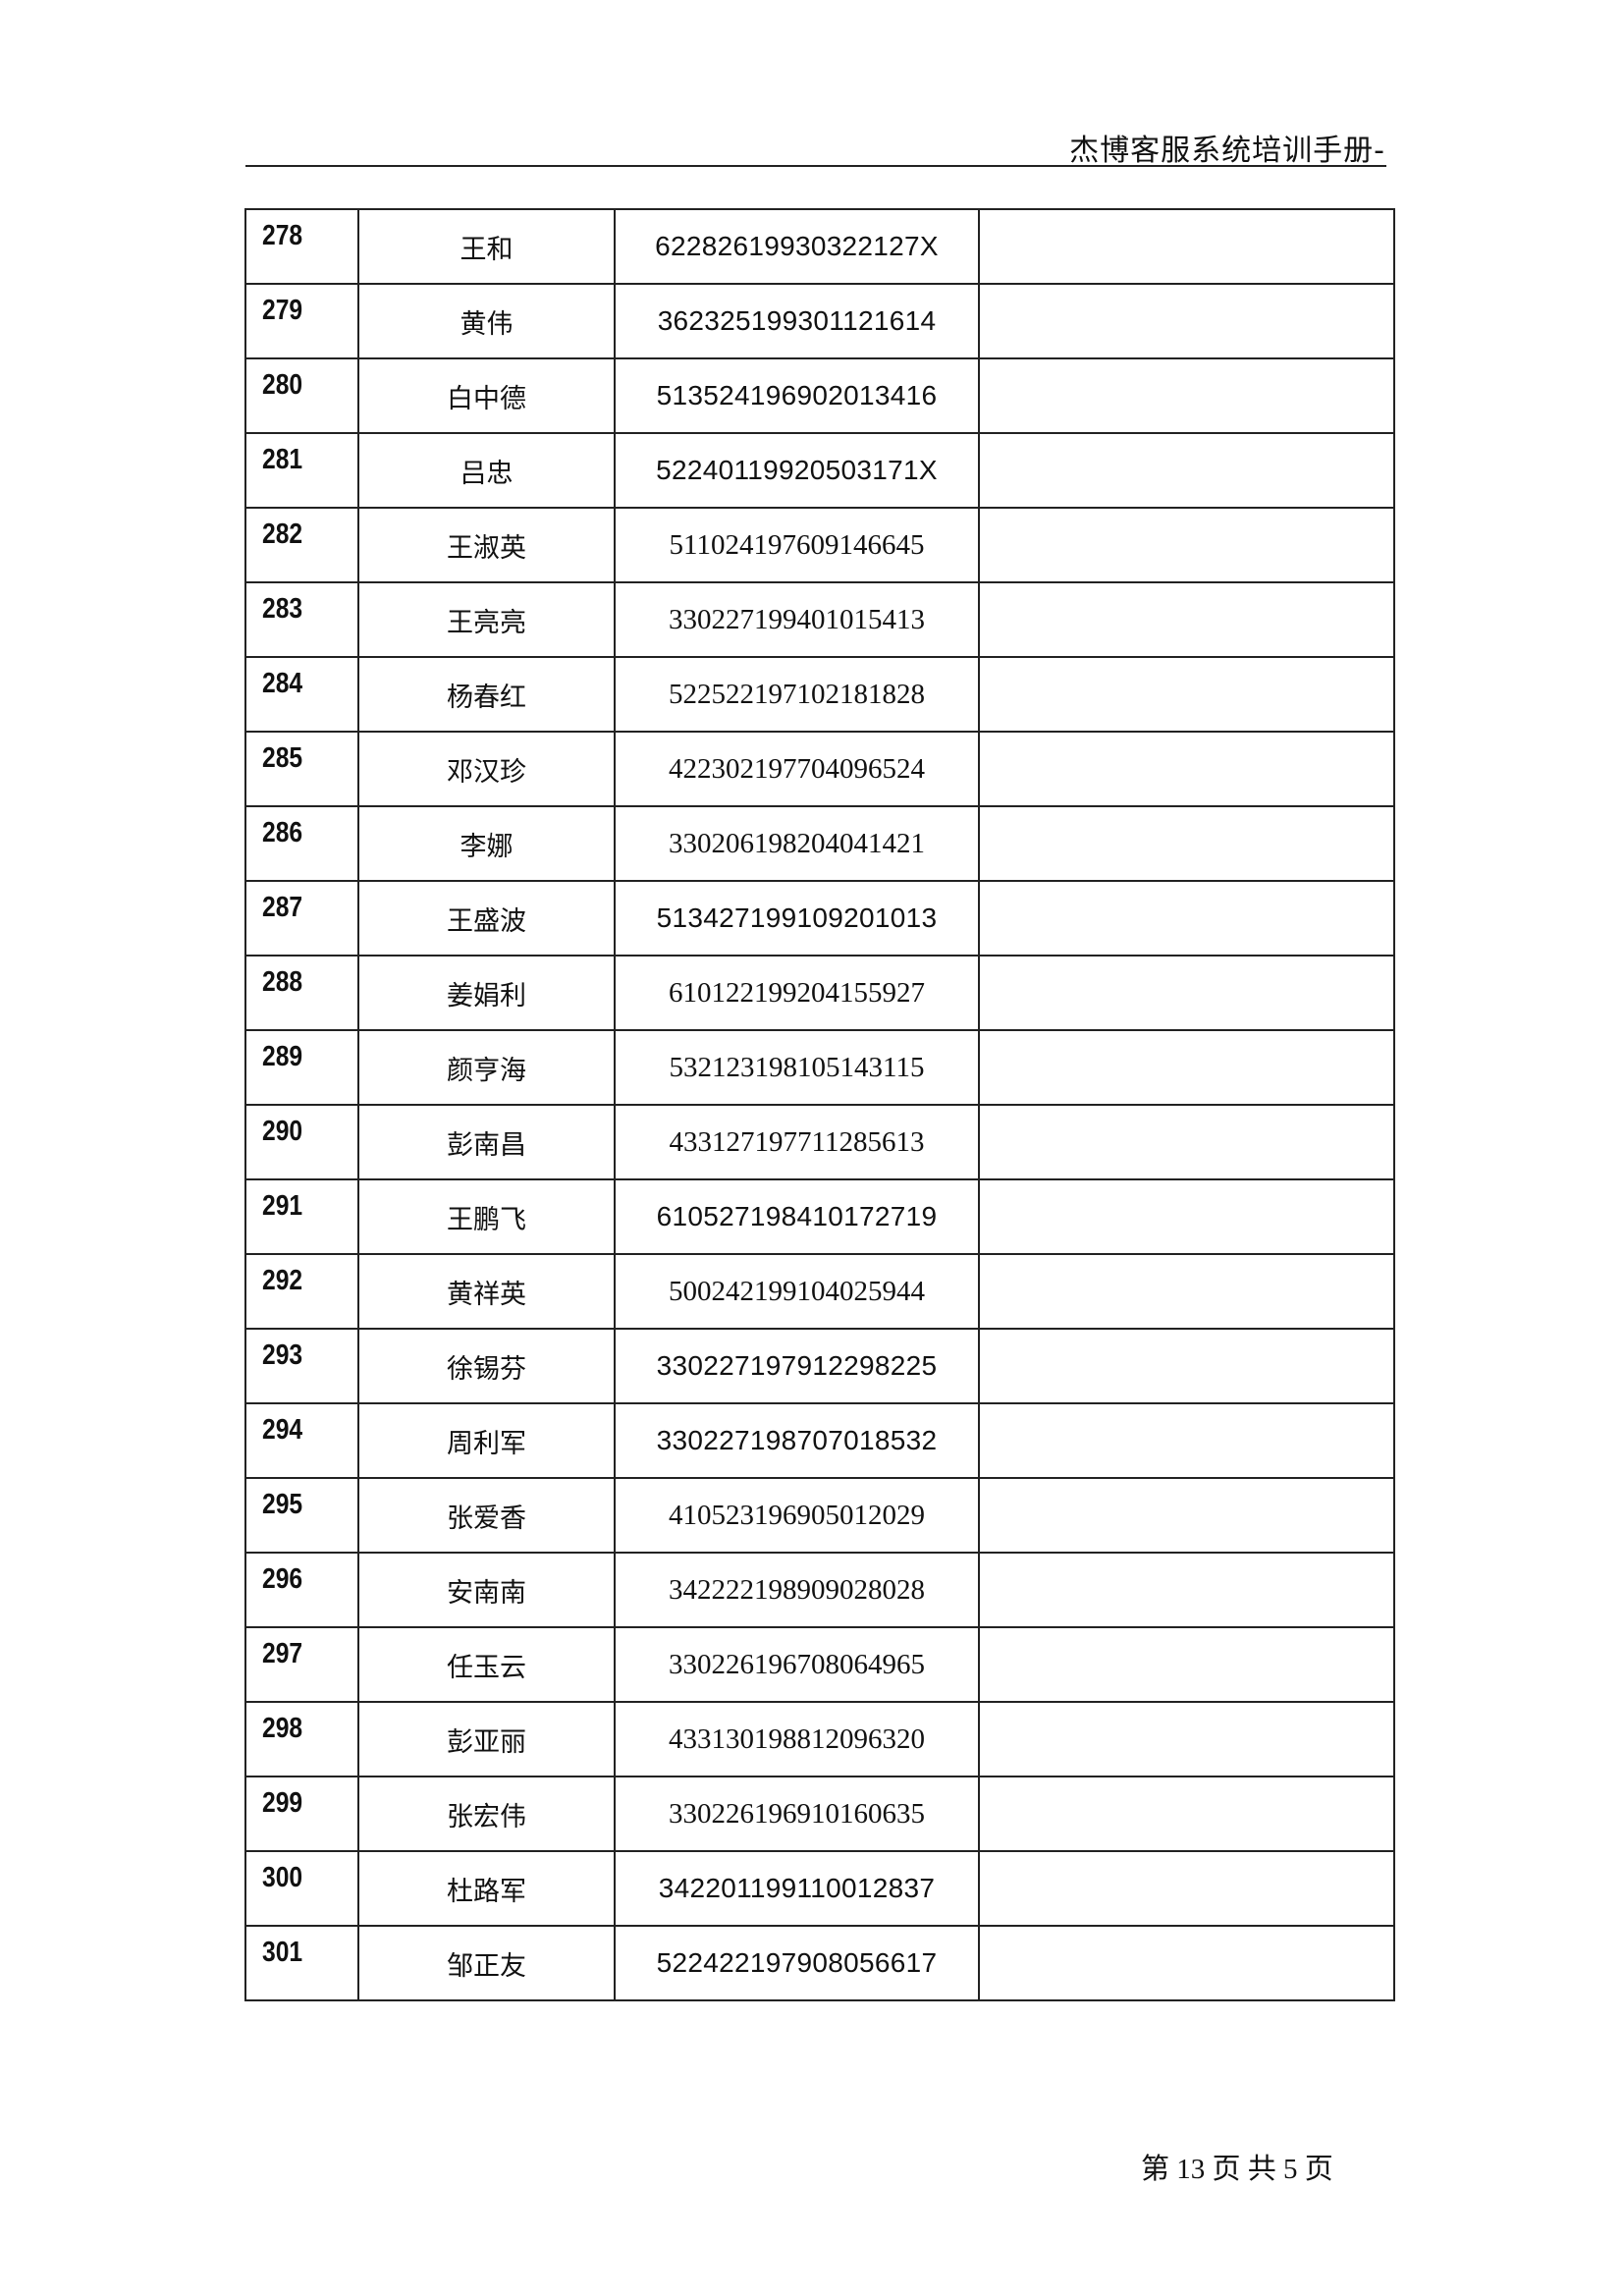 Image resolution: width=1623 pixels, height=2296 pixels. What do you see at coordinates (819, 1963) in the screenshot?
I see `table-row: 301 邹正友 522422197908056617` at bounding box center [819, 1963].